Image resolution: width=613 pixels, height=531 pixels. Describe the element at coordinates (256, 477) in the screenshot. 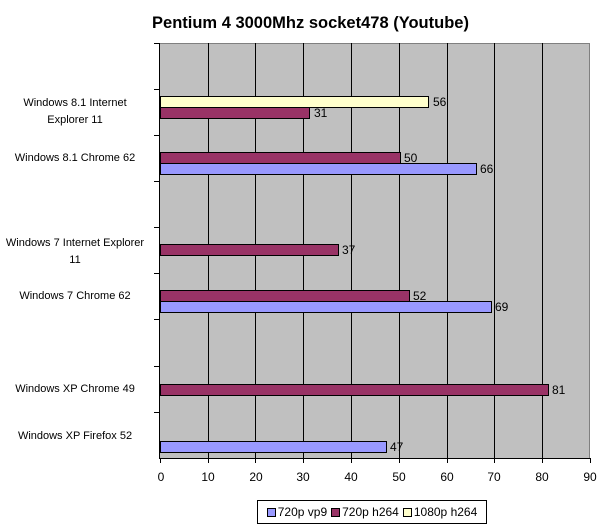

I see `x-tick-label: 20` at that location.